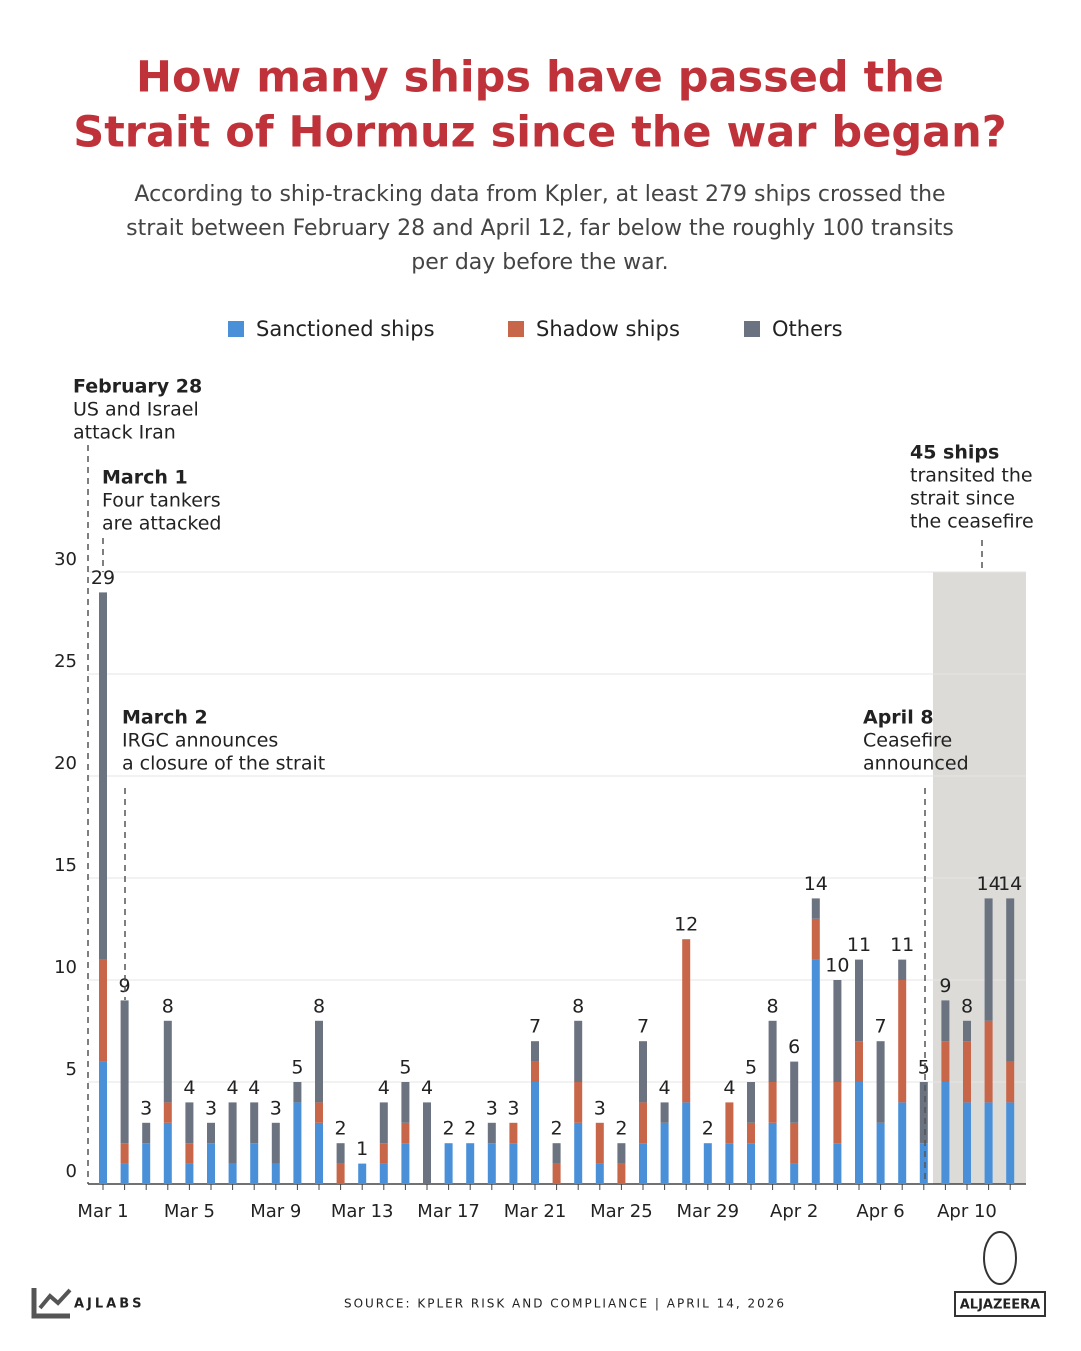 The width and height of the screenshot is (1081, 1351). Describe the element at coordinates (200, 741) in the screenshot. I see `annotation-text: IRGC announces` at that location.